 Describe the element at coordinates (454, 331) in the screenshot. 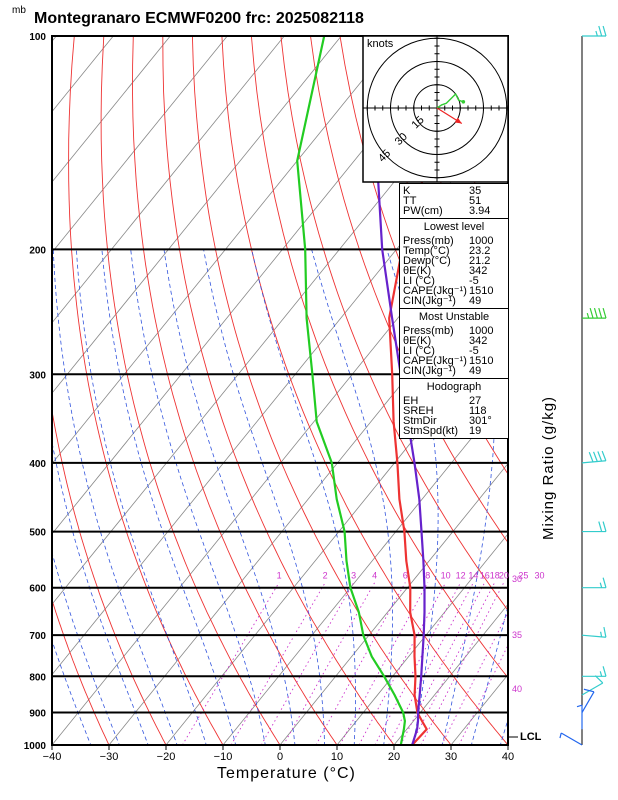

I see `most-unstable-row: Press(mb) 1000` at that location.